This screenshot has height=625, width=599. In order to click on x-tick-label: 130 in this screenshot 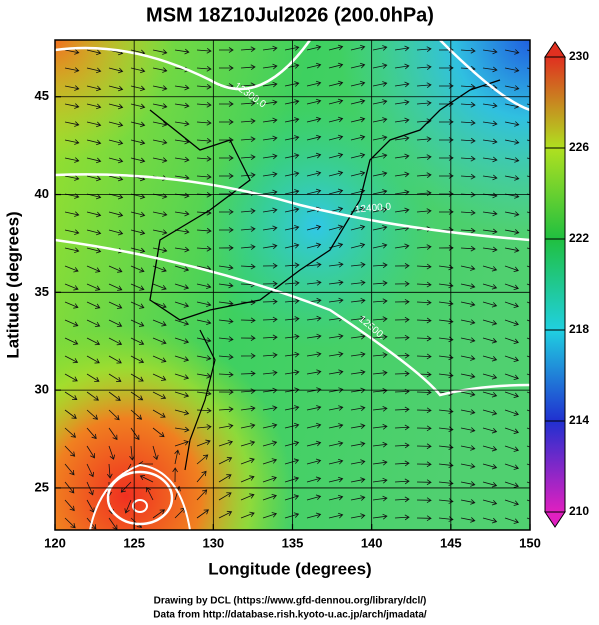, I will do `click(213, 542)`.